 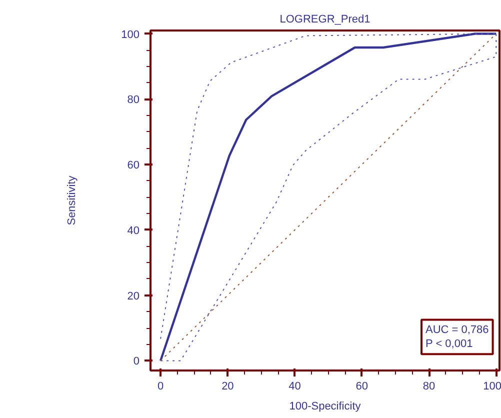 I want to click on chart-title: LOGREGR_Pred1, so click(x=325, y=20).